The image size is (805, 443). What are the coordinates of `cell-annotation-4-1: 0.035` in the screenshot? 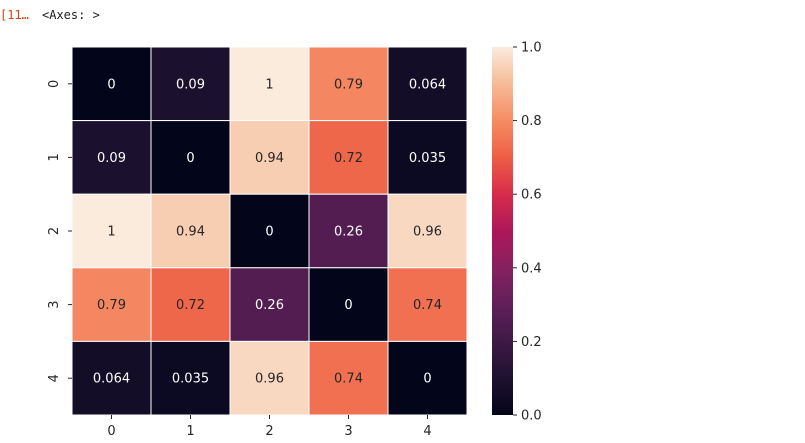 It's located at (190, 379).